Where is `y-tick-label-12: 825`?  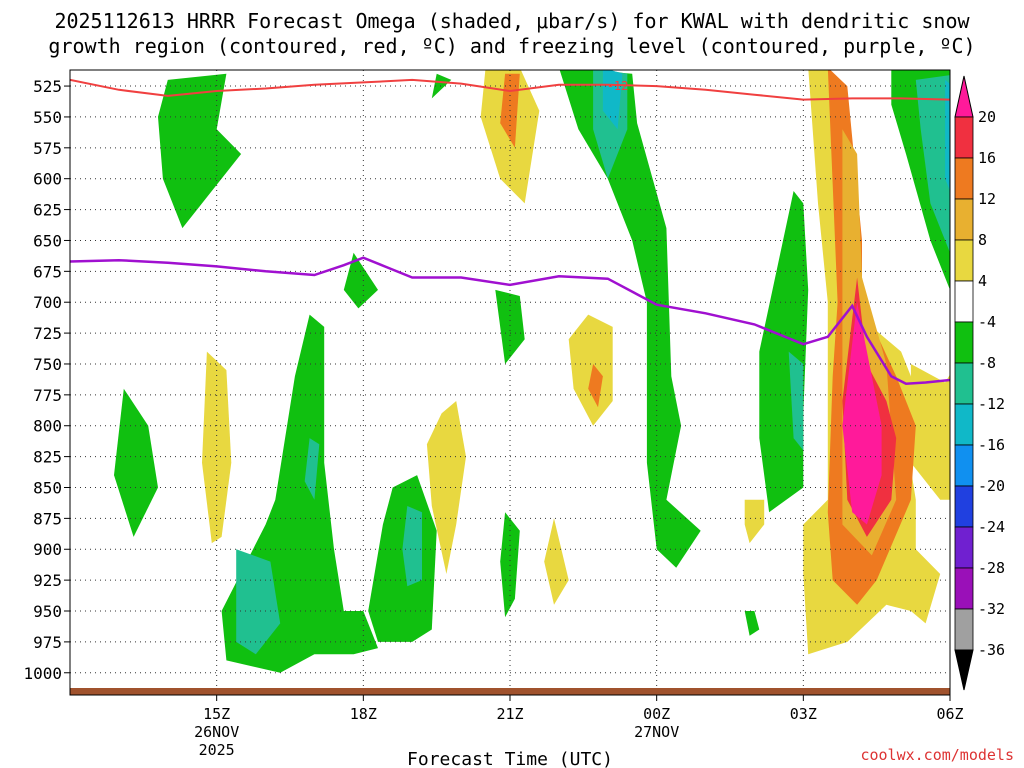
y-tick-label-12: 825 is located at coordinates (47, 457).